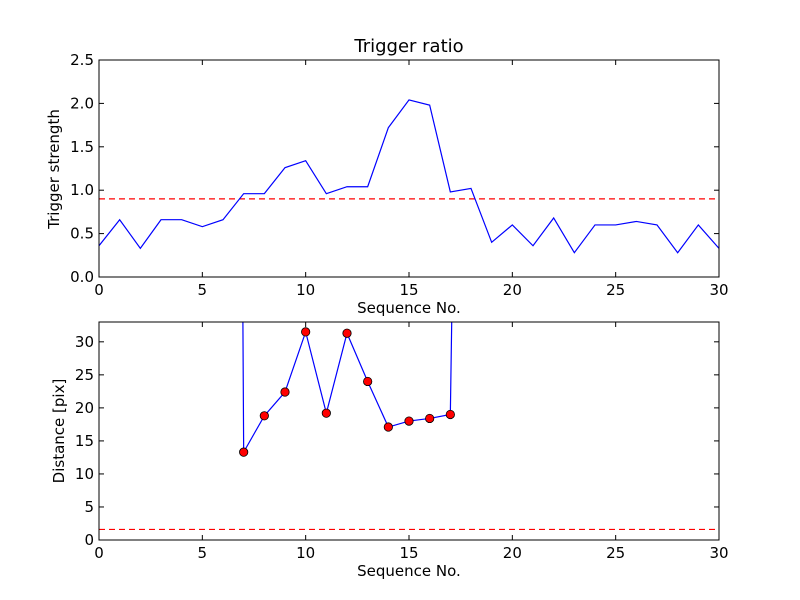  I want to click on y-tick-label: 5, so click(89, 507).